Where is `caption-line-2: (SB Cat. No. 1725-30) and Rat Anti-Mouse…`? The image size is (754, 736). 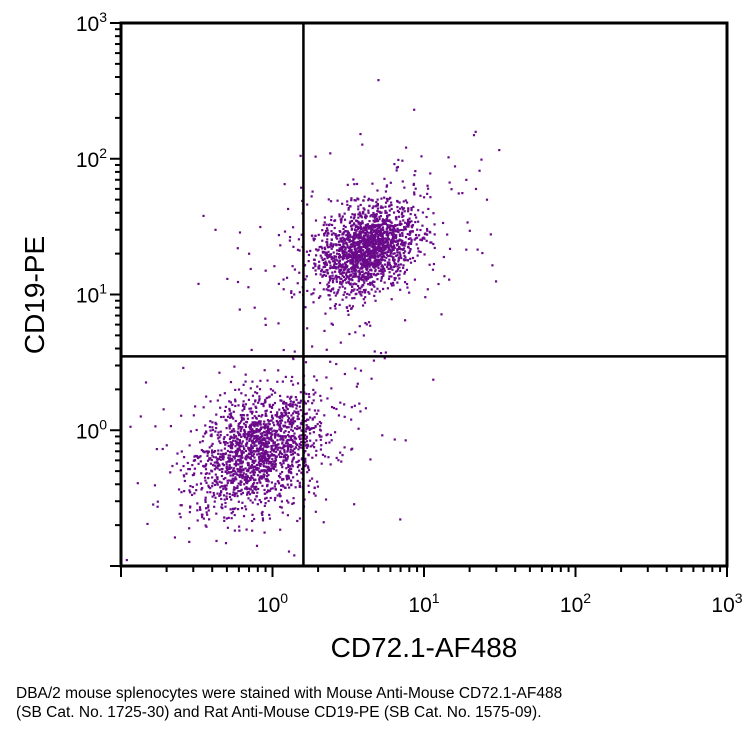 caption-line-2: (SB Cat. No. 1725-30) and Rat Anti-Mouse… is located at coordinates (279, 712).